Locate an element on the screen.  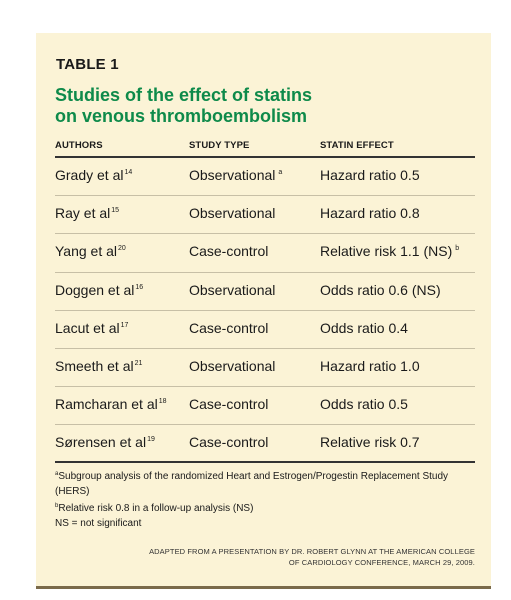
table-title-line-1: Studies of the effect of statins is located at coordinates (184, 95).